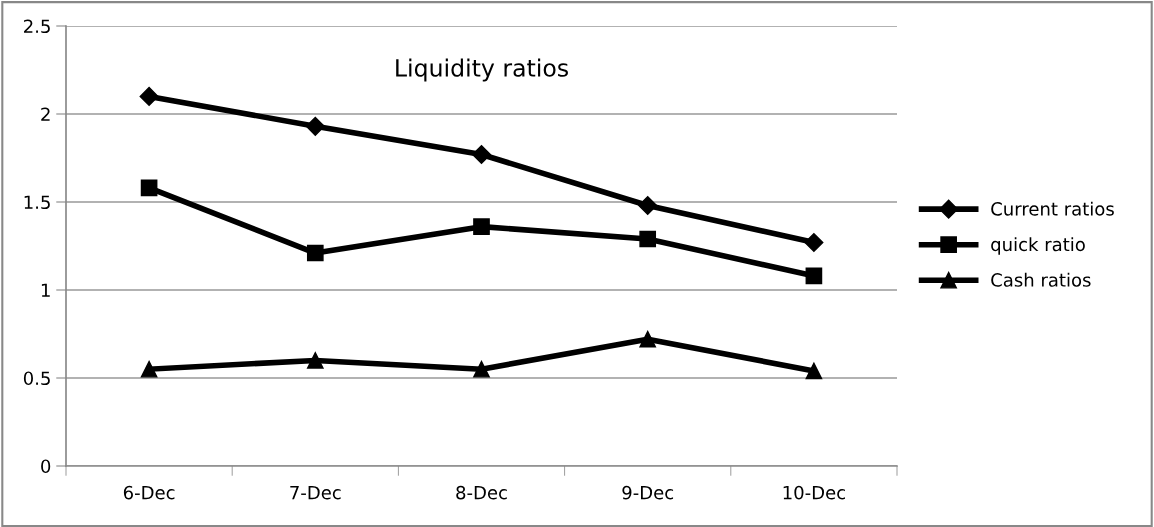  What do you see at coordinates (1041, 279) in the screenshot?
I see `legend-label: Cash ratios` at bounding box center [1041, 279].